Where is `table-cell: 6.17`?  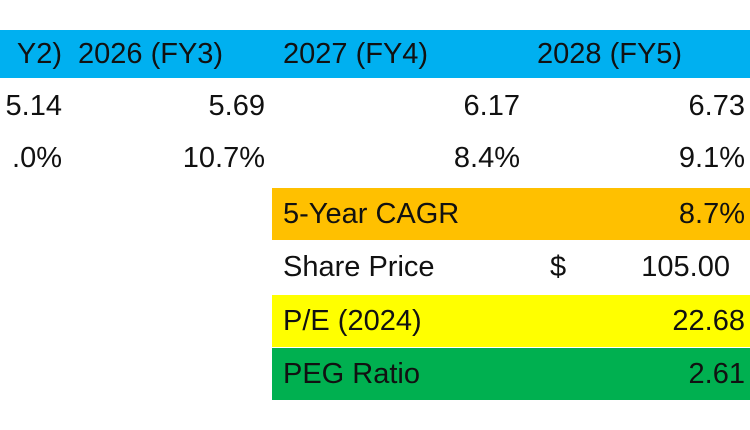 table-cell: 6.17 is located at coordinates (491, 106).